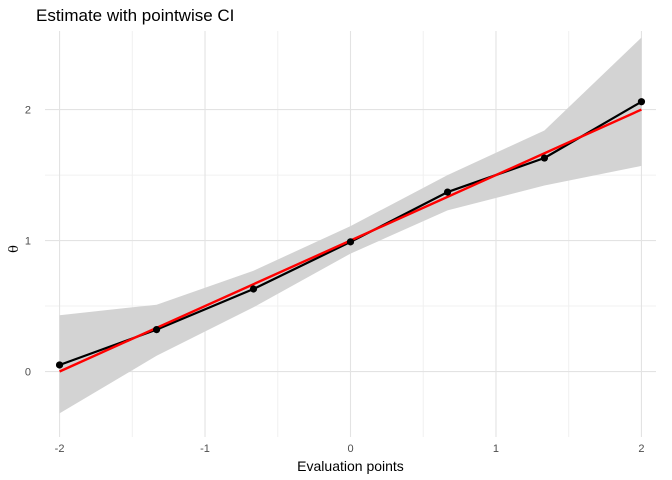 The height and width of the screenshot is (480, 672). What do you see at coordinates (60, 449) in the screenshot?
I see `x-tick-label: -2` at bounding box center [60, 449].